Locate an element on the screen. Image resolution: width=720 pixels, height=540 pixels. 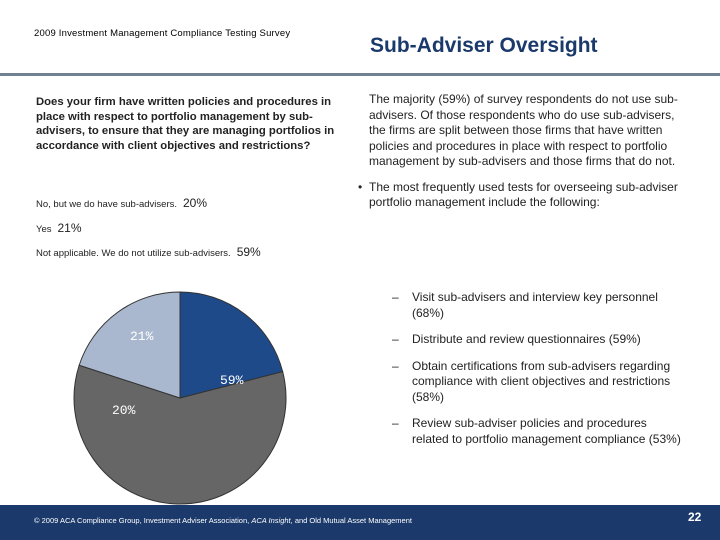
footer-text-b: and Old Mutual Asset Management is located at coordinates (352, 520).